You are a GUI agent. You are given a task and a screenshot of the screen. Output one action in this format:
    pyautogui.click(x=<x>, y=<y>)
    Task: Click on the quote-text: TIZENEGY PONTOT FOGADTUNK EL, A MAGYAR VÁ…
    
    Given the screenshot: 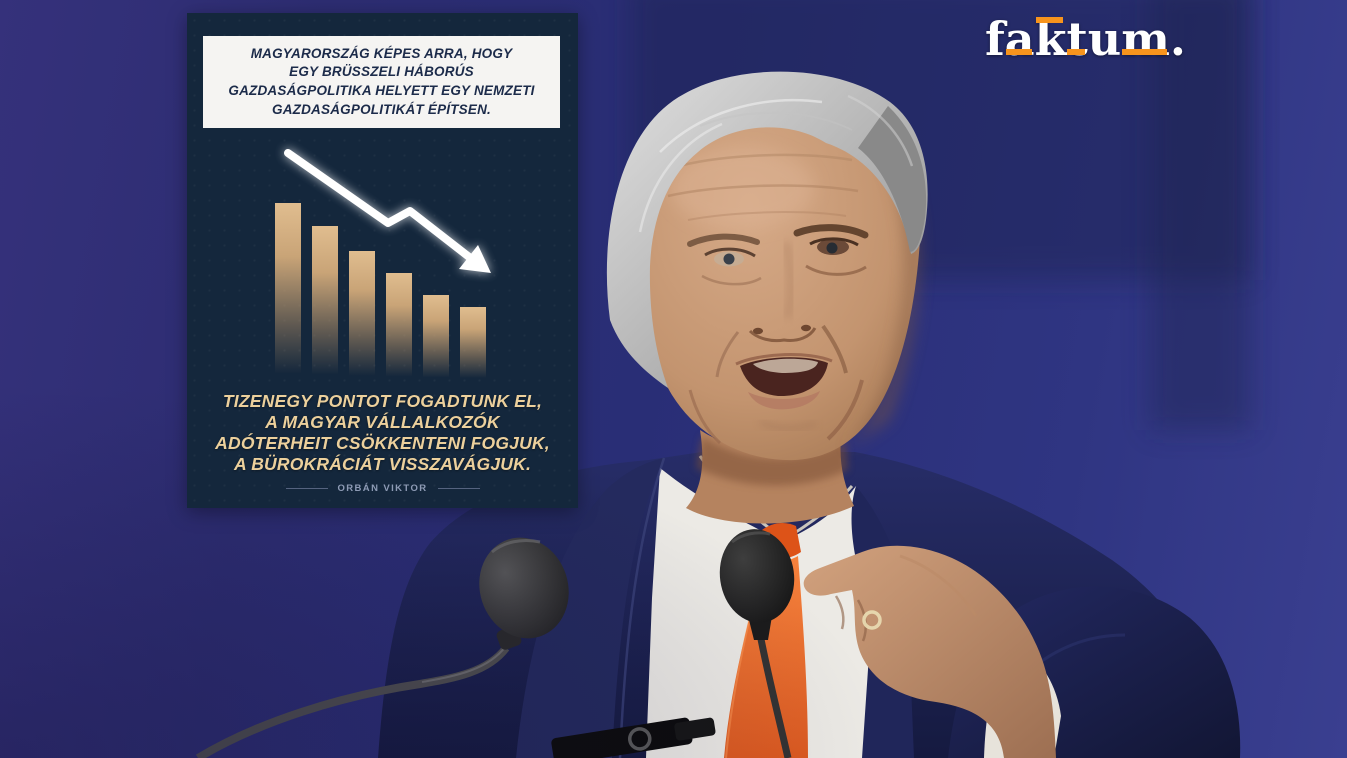 What is the action you would take?
    pyautogui.click(x=382, y=433)
    